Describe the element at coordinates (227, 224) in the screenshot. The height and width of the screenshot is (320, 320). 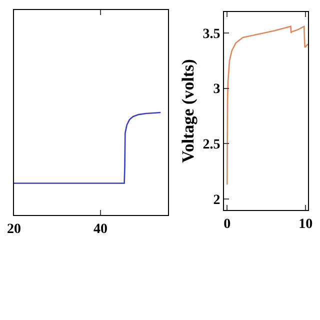
I see `x-tick-label: 0` at that location.